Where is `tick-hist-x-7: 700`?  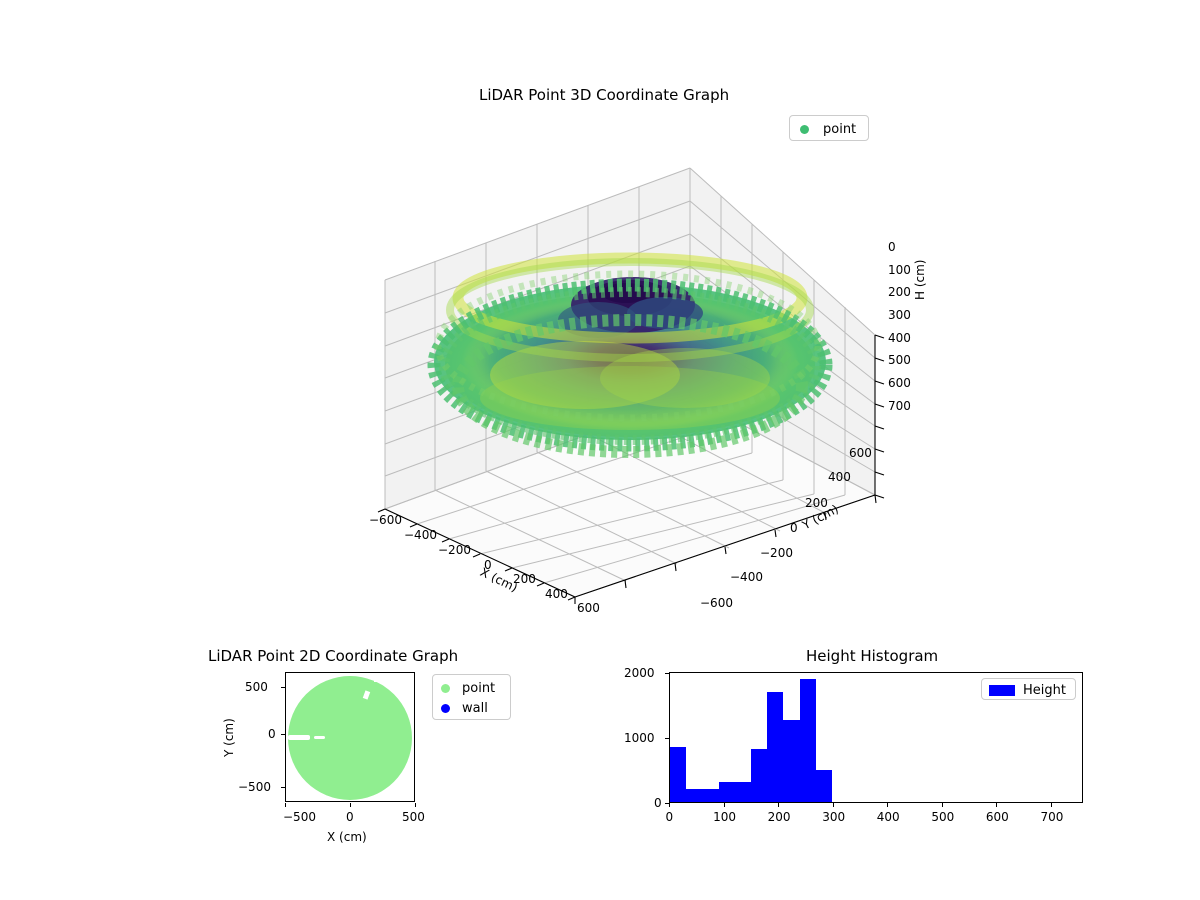 tick-hist-x-7: 700 is located at coordinates (1052, 817).